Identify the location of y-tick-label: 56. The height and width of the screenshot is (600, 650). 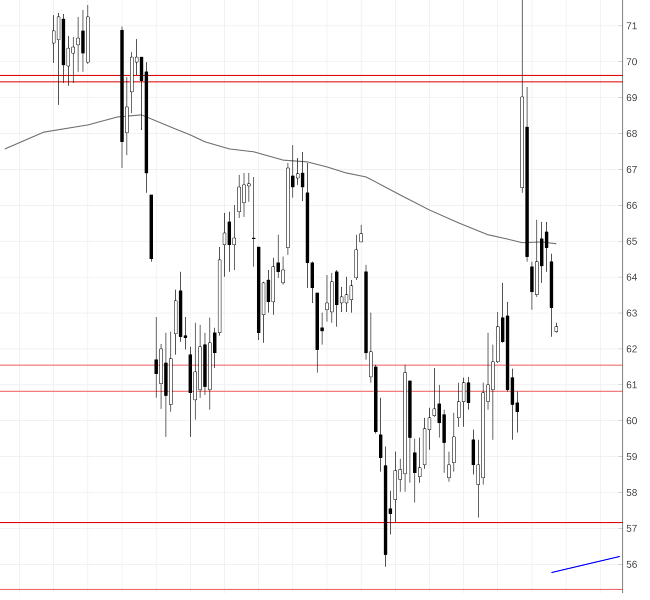
(631, 564).